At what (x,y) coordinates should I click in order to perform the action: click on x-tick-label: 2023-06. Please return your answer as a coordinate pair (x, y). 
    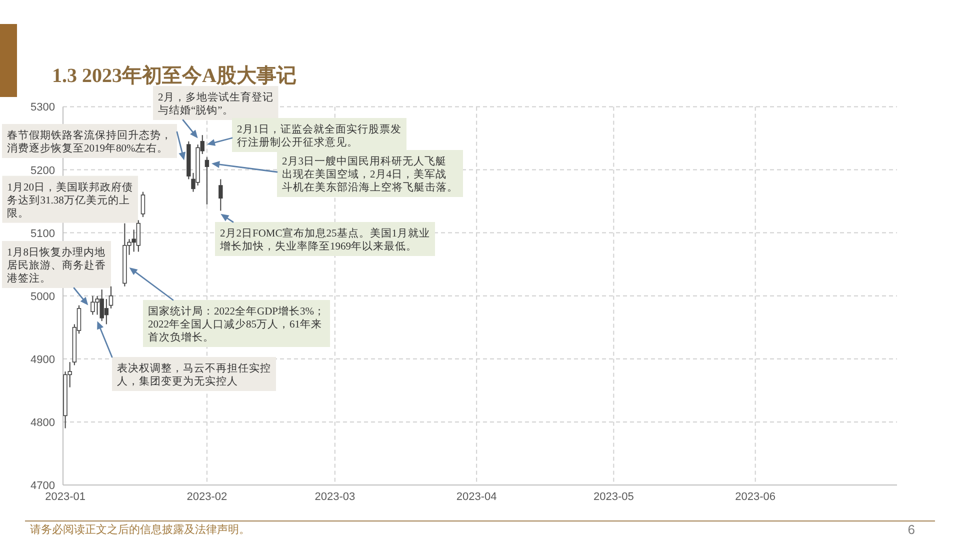
    Looking at the image, I should click on (755, 497).